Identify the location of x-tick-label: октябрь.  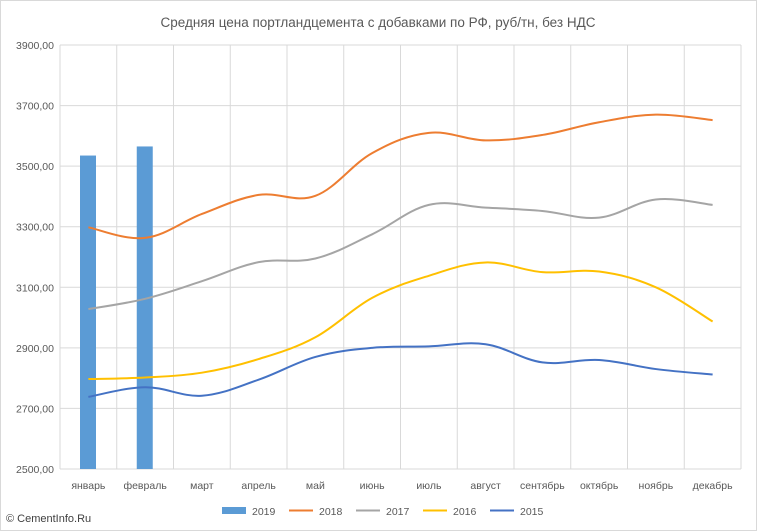
(599, 486).